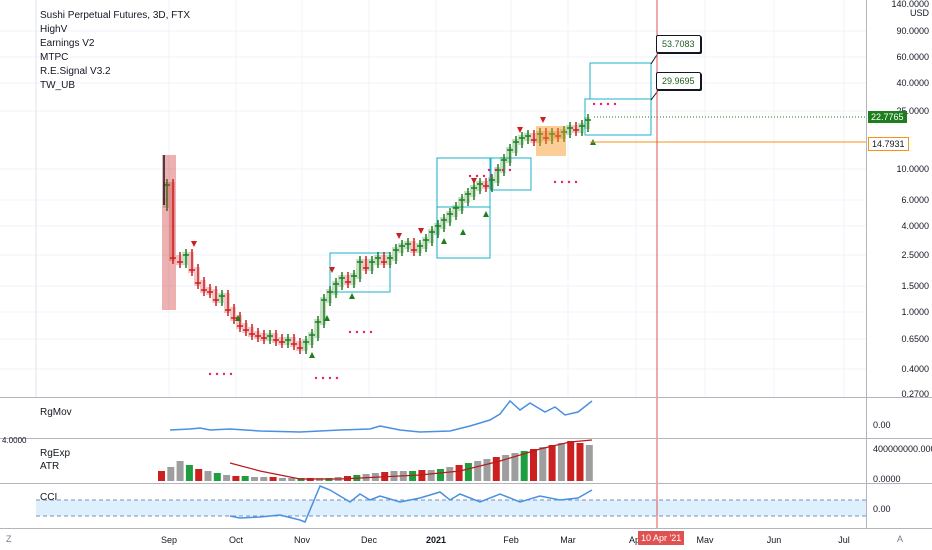 The height and width of the screenshot is (550, 932). Describe the element at coordinates (55, 453) in the screenshot. I see `rgexp-label: RgExp` at that location.